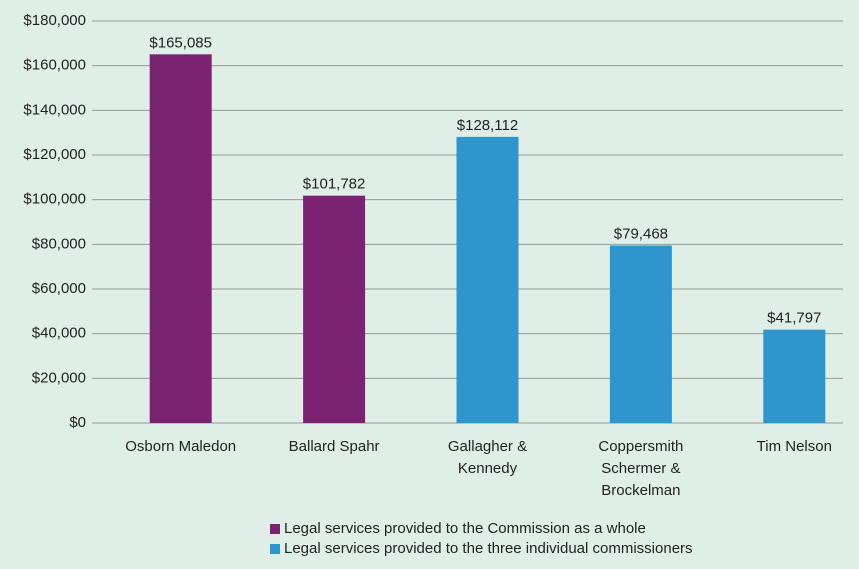  Describe the element at coordinates (59, 243) in the screenshot. I see `y-tick-label: $80,000` at that location.